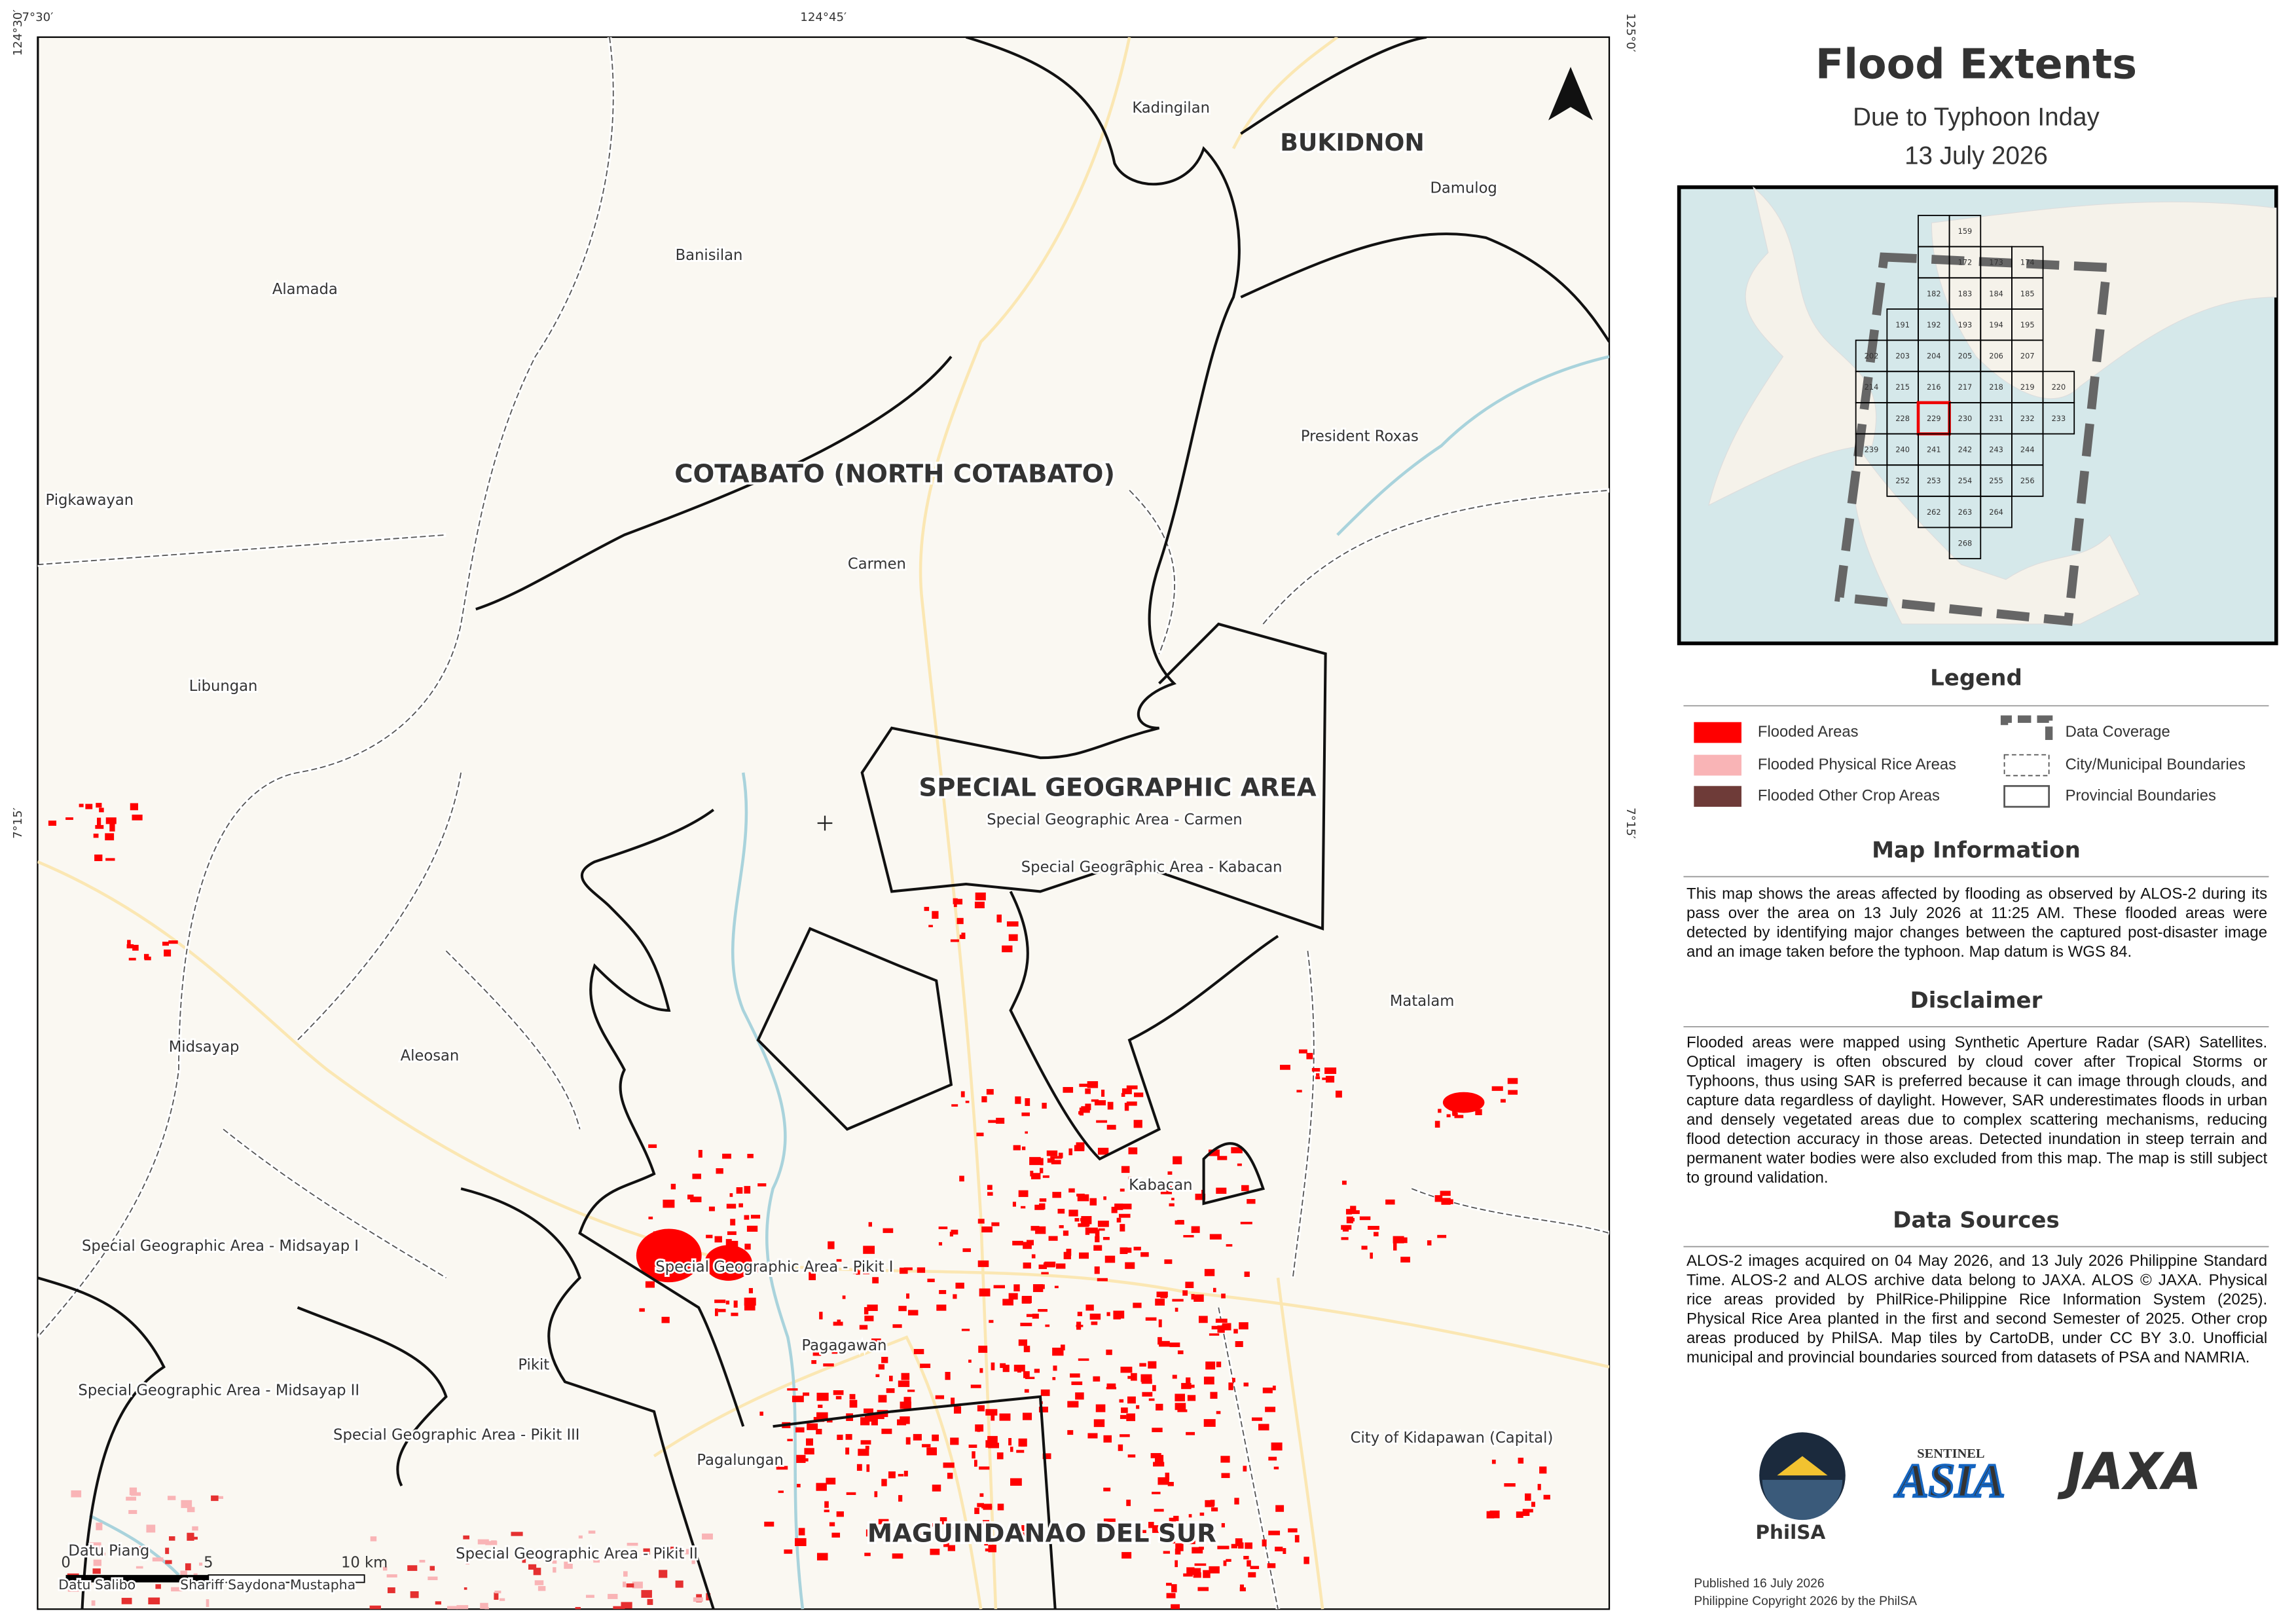  Describe the element at coordinates (2058, 418) in the screenshot. I see `tile` at that location.